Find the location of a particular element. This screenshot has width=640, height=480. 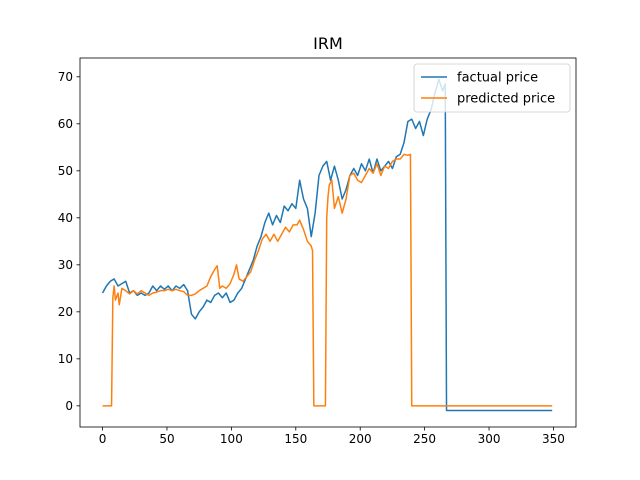

x-tick-label: 200 is located at coordinates (360, 439).